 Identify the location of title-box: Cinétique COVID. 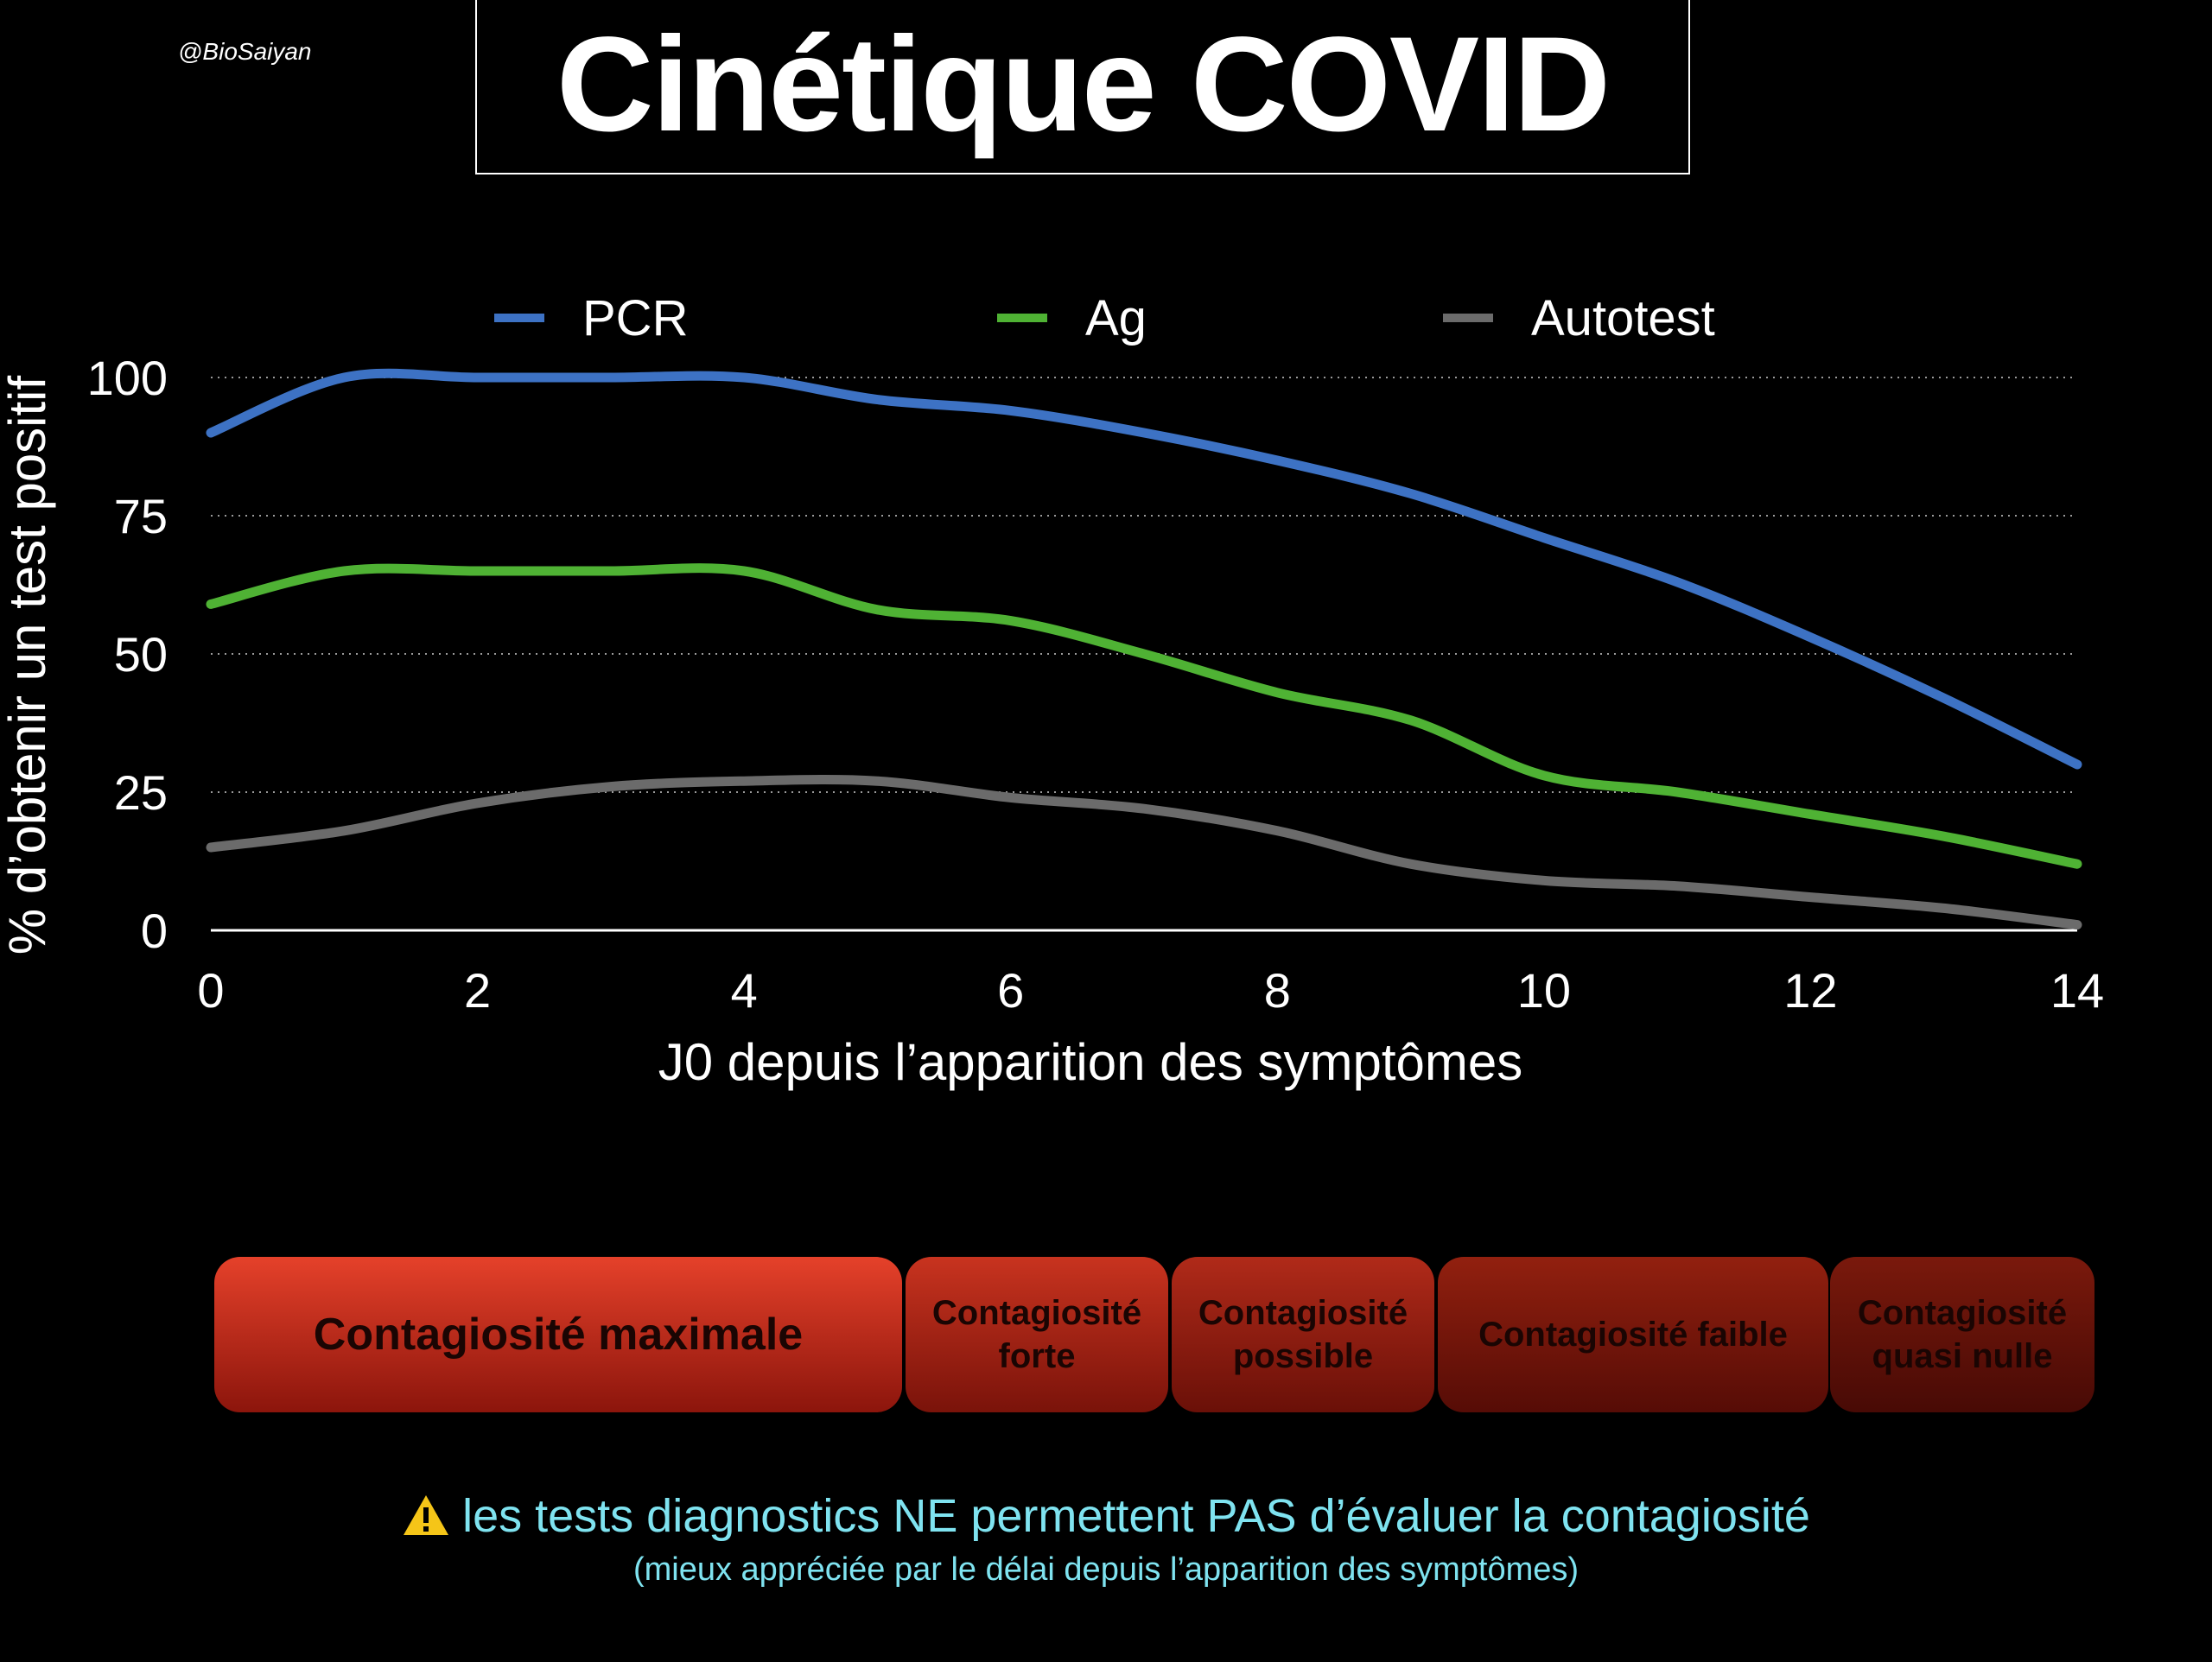
(1082, 87).